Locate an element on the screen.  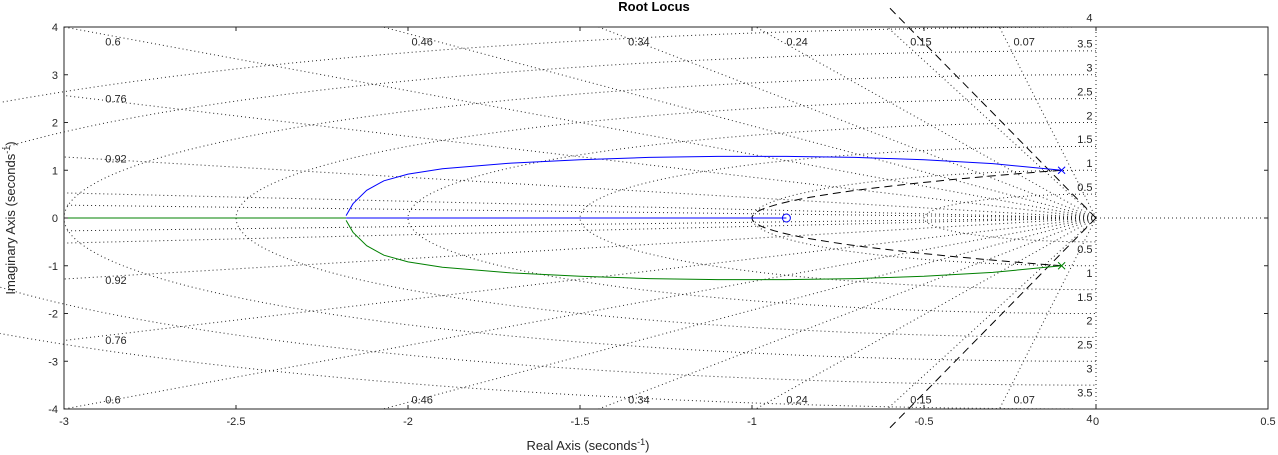
chart-title: Root Locus is located at coordinates (654, 7).